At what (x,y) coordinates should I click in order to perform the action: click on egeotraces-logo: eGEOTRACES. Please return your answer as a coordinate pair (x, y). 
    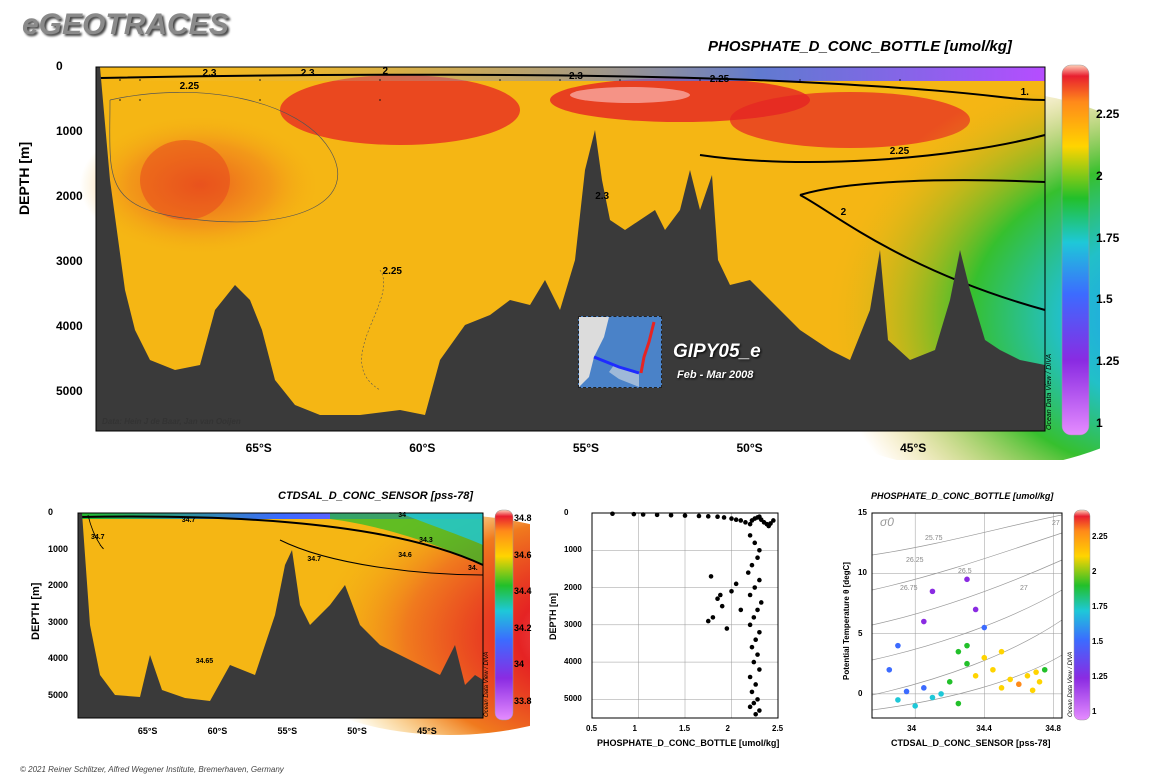
    Looking at the image, I should click on (125, 24).